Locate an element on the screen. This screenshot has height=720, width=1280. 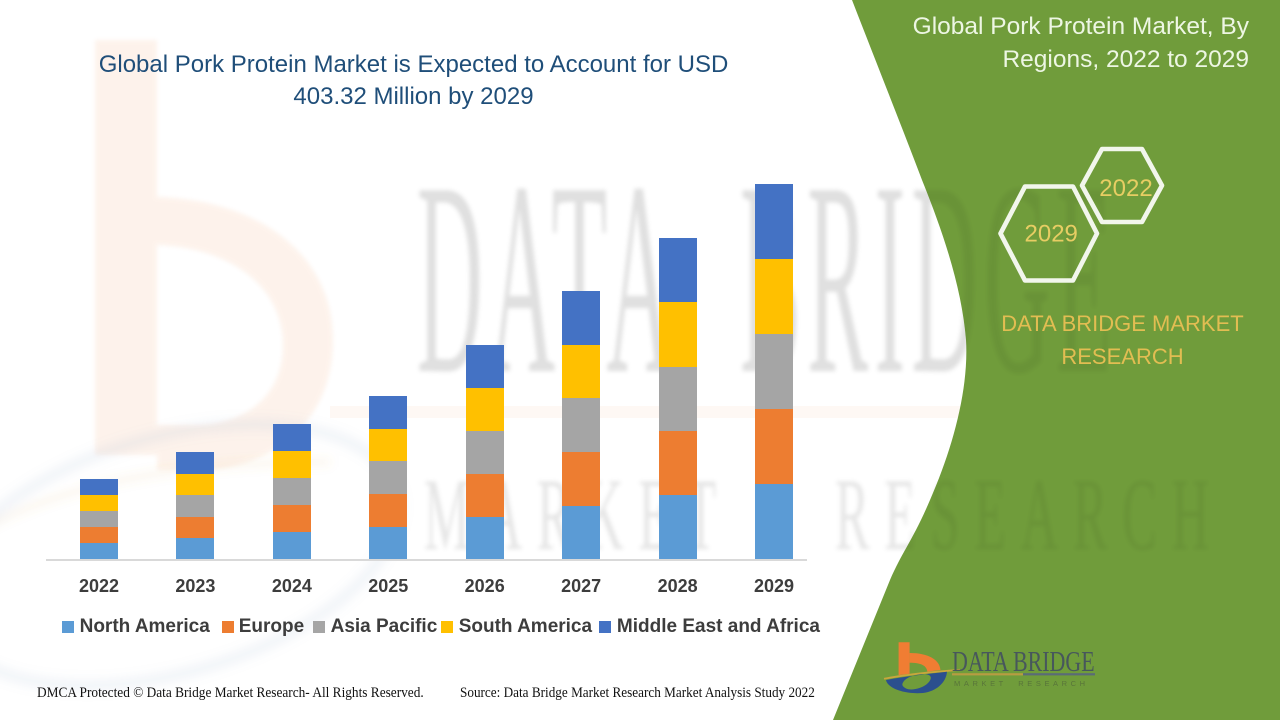
svg-text: 2022 is located at coordinates (1125, 188).